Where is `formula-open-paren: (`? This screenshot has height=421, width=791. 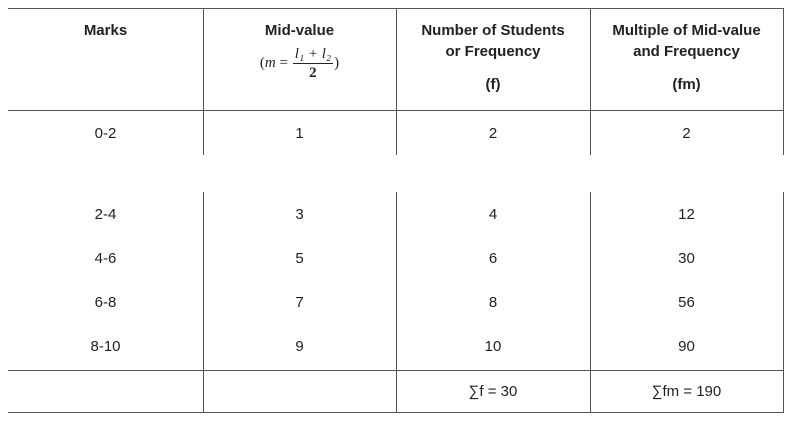
formula-open-paren: ( is located at coordinates (262, 62).